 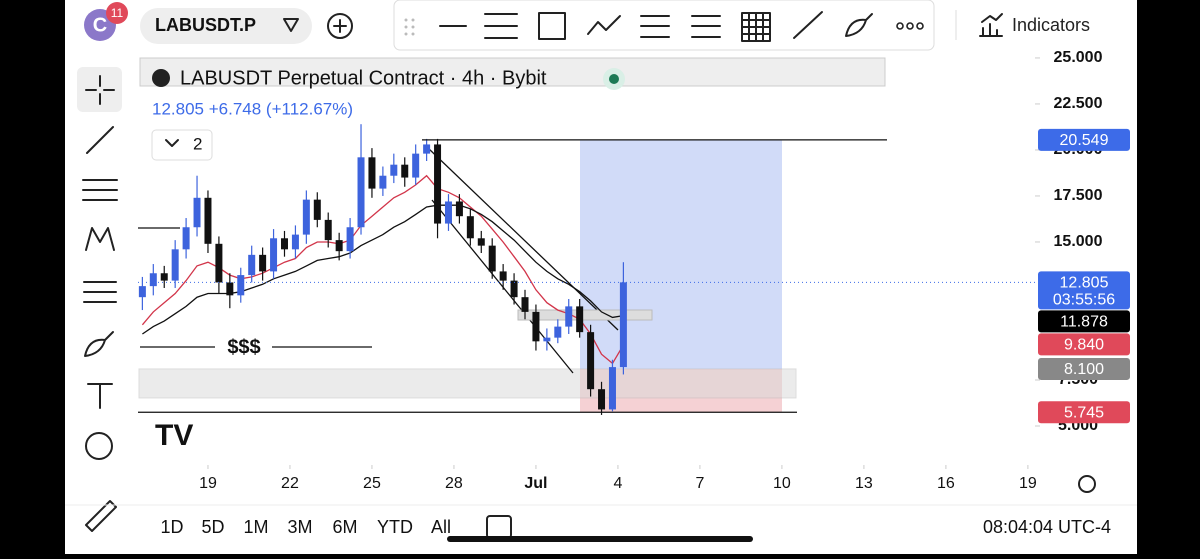 What do you see at coordinates (99, 446) in the screenshot?
I see `emoji-tool` at bounding box center [99, 446].